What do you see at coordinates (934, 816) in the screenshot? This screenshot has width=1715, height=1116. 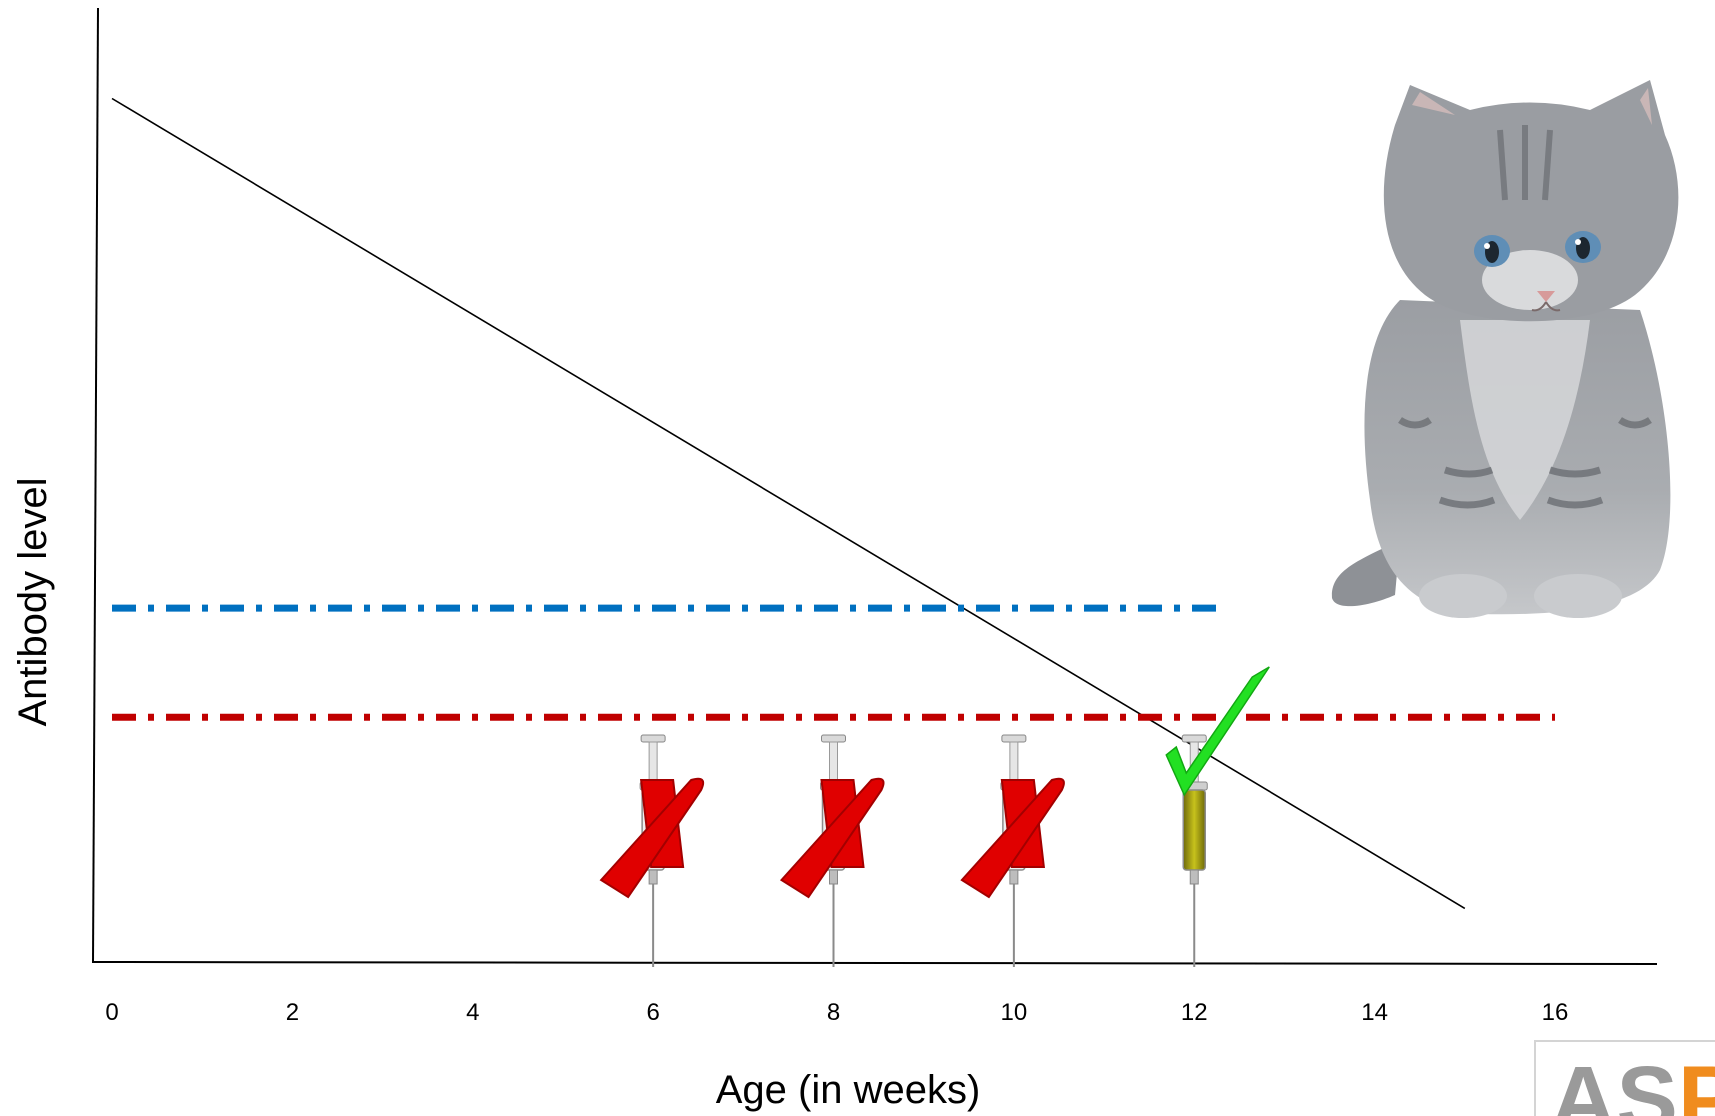 I see `vaccination-markers` at bounding box center [934, 816].